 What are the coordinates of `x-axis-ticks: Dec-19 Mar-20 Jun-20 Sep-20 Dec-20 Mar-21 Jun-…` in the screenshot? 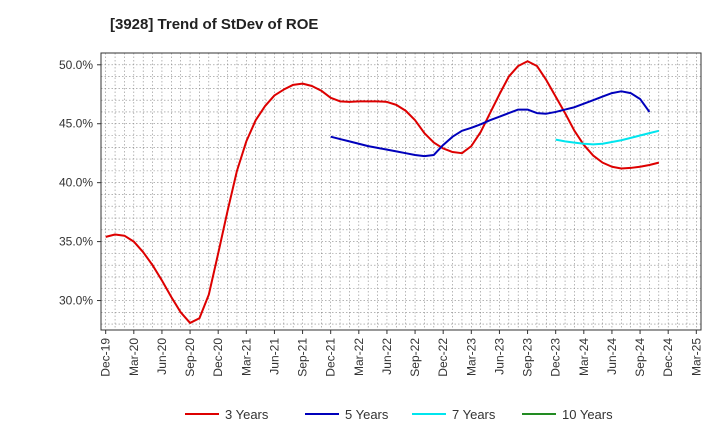 It's located at (401, 353).